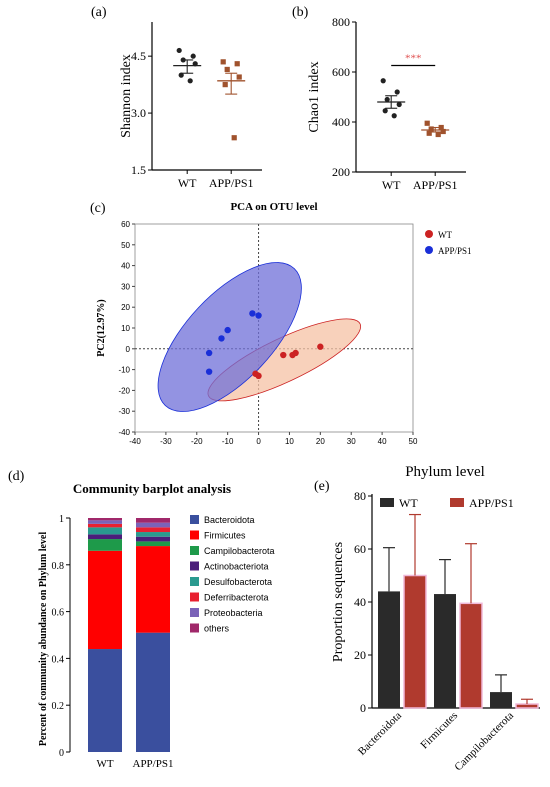  What do you see at coordinates (153, 692) in the screenshot?
I see `bar-segment-Bacteroidota` at bounding box center [153, 692].